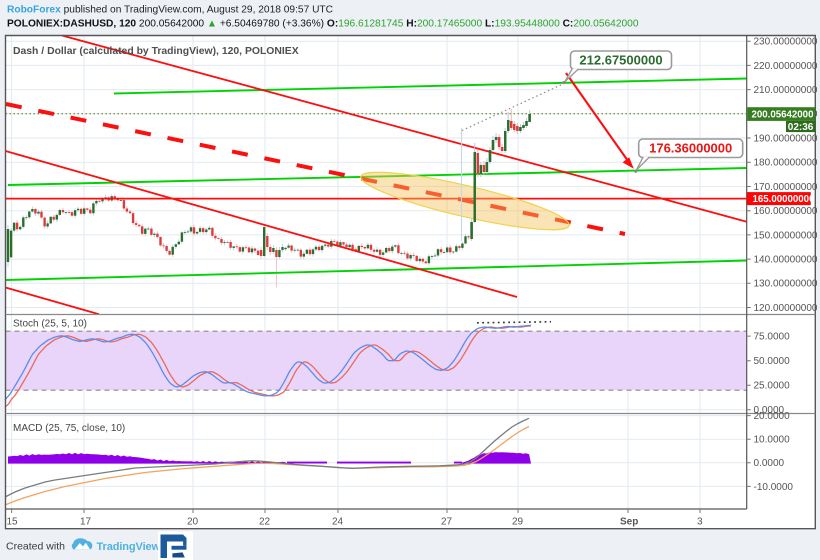 This screenshot has height=560, width=820. I want to click on svg-text: 165.00000000, so click(784, 199).